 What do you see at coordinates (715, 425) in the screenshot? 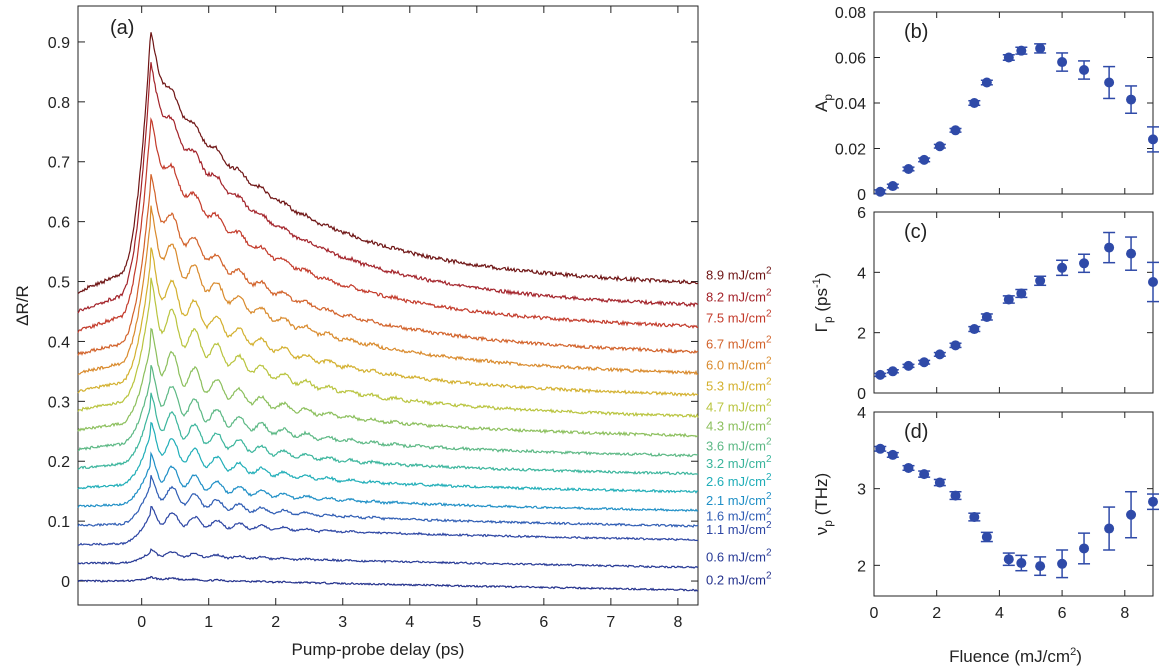
I see `series-label-value: 4.3` at bounding box center [715, 425].